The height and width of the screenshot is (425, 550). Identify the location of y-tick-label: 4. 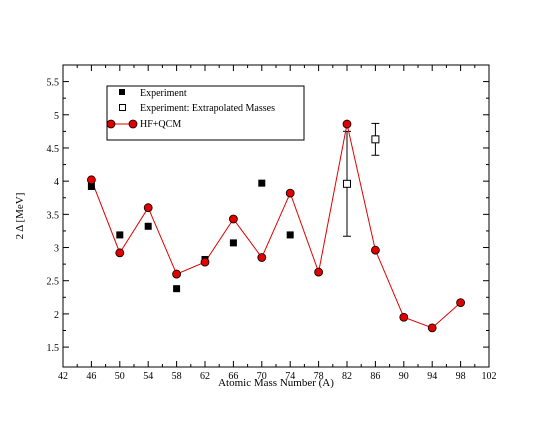
(56, 182).